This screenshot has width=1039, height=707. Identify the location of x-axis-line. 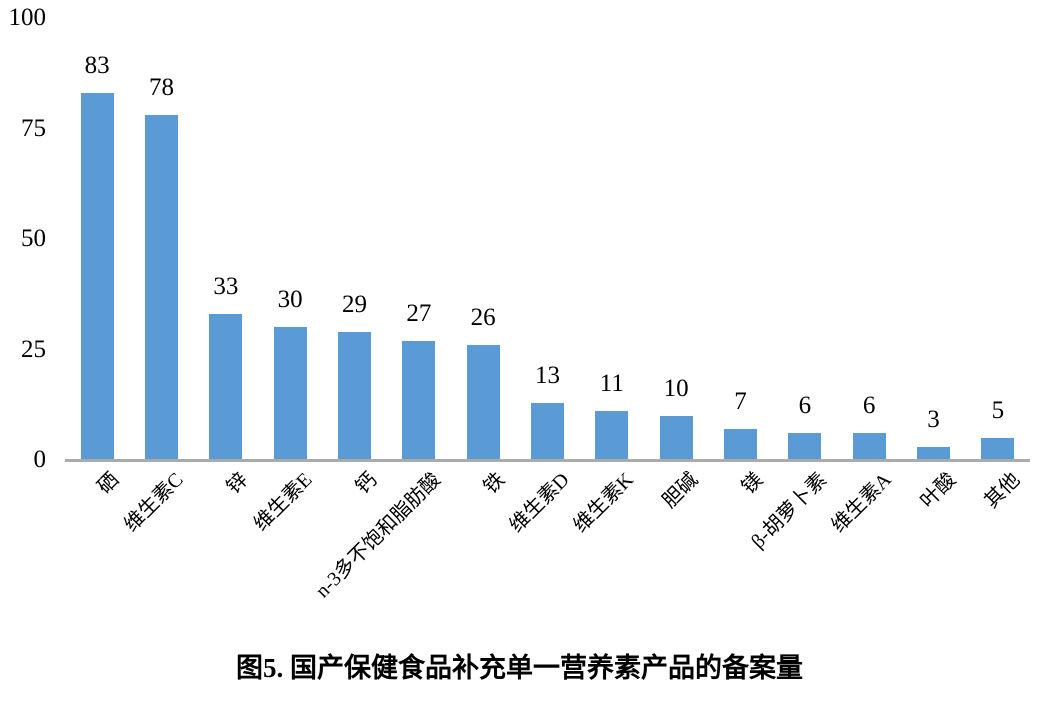
(547, 460).